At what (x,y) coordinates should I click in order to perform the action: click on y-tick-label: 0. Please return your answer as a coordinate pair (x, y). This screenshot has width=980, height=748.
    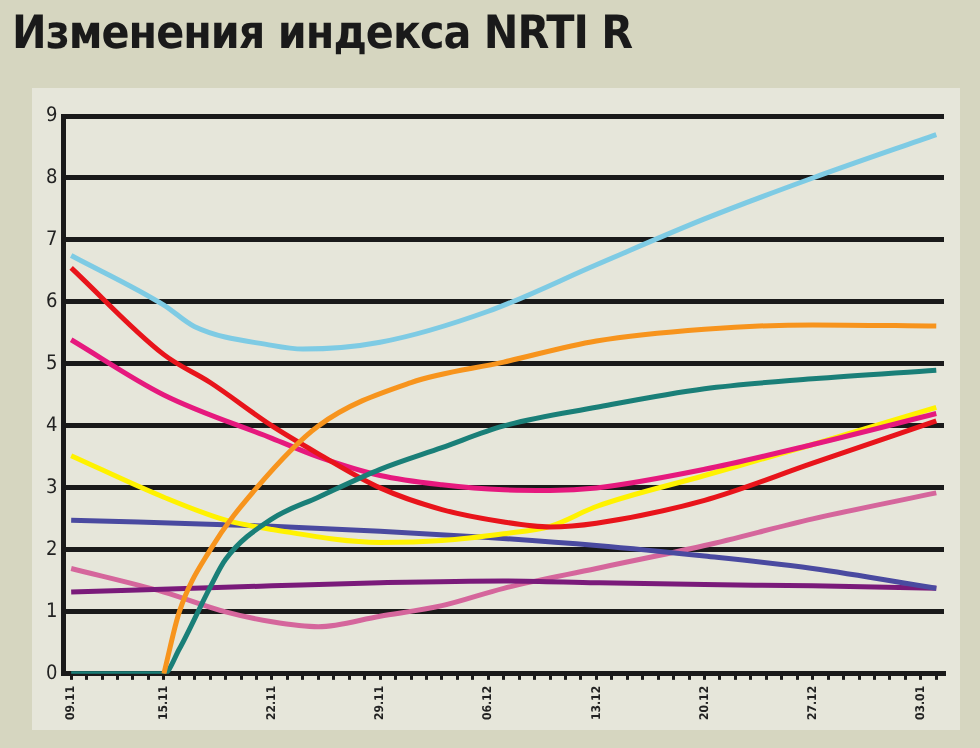
    Looking at the image, I should click on (51, 674).